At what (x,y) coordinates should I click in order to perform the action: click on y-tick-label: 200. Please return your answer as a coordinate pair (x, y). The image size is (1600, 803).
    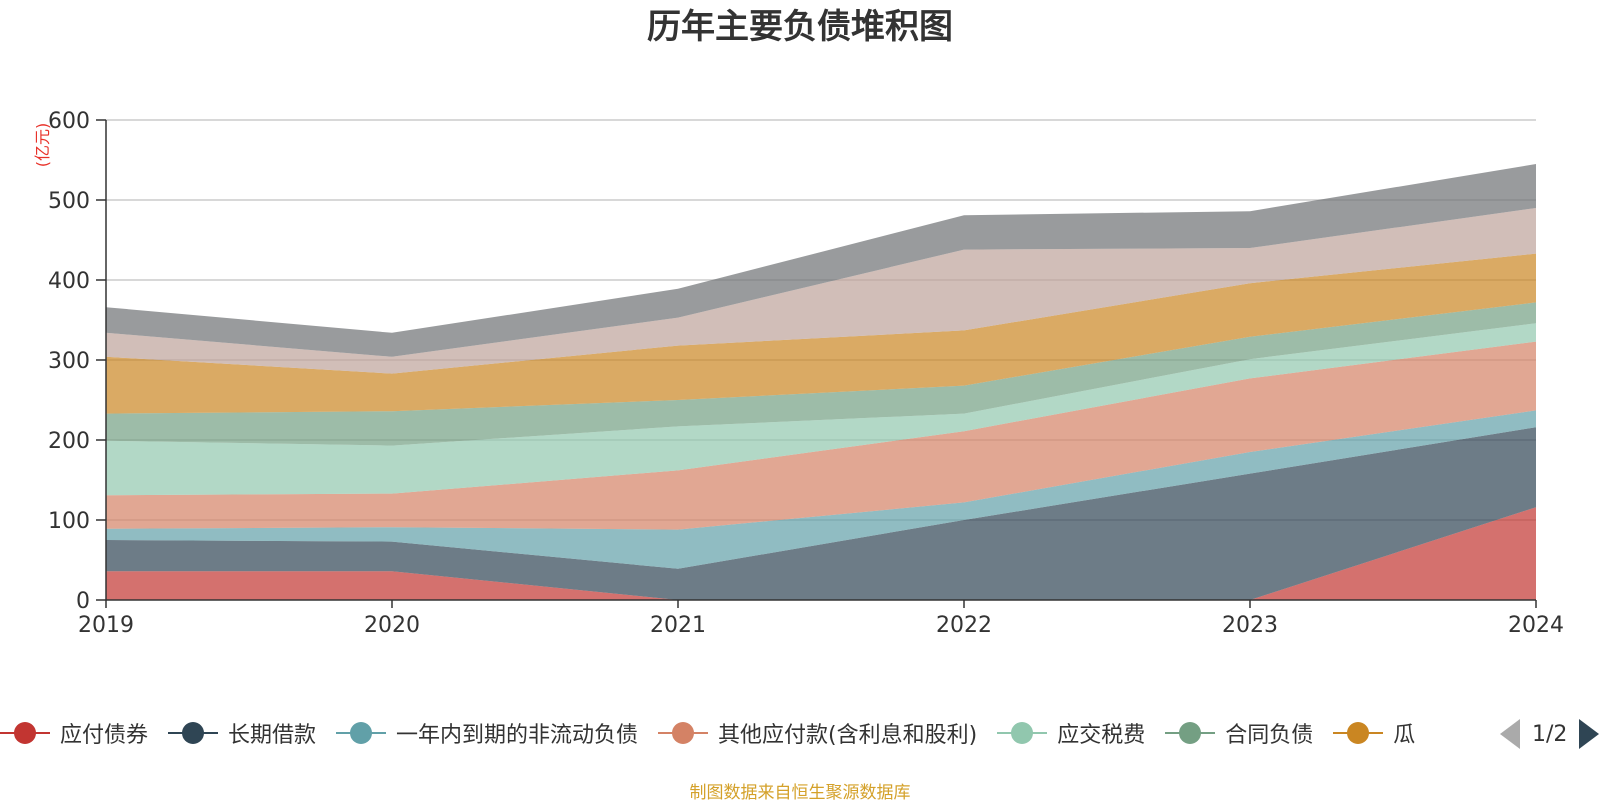
    Looking at the image, I should click on (69, 441).